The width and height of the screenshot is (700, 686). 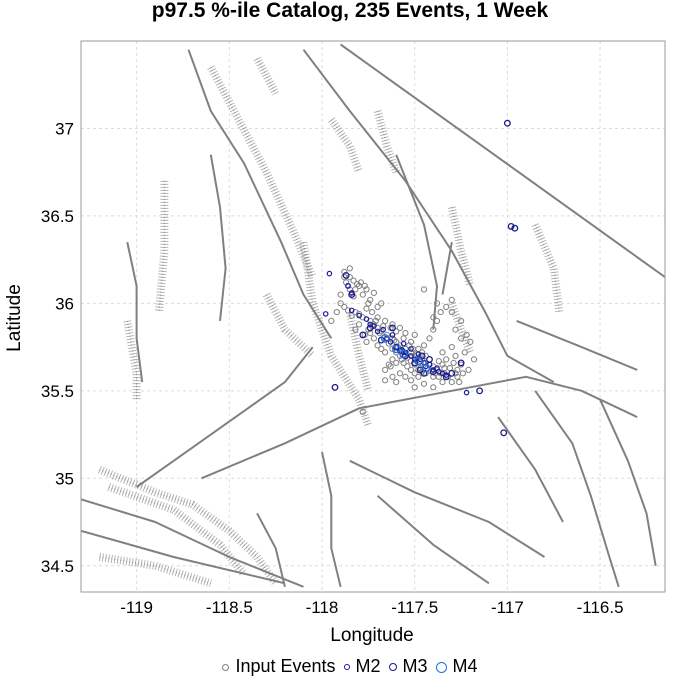 What do you see at coordinates (420, 278) in the screenshot?
I see `event-points` at bounding box center [420, 278].